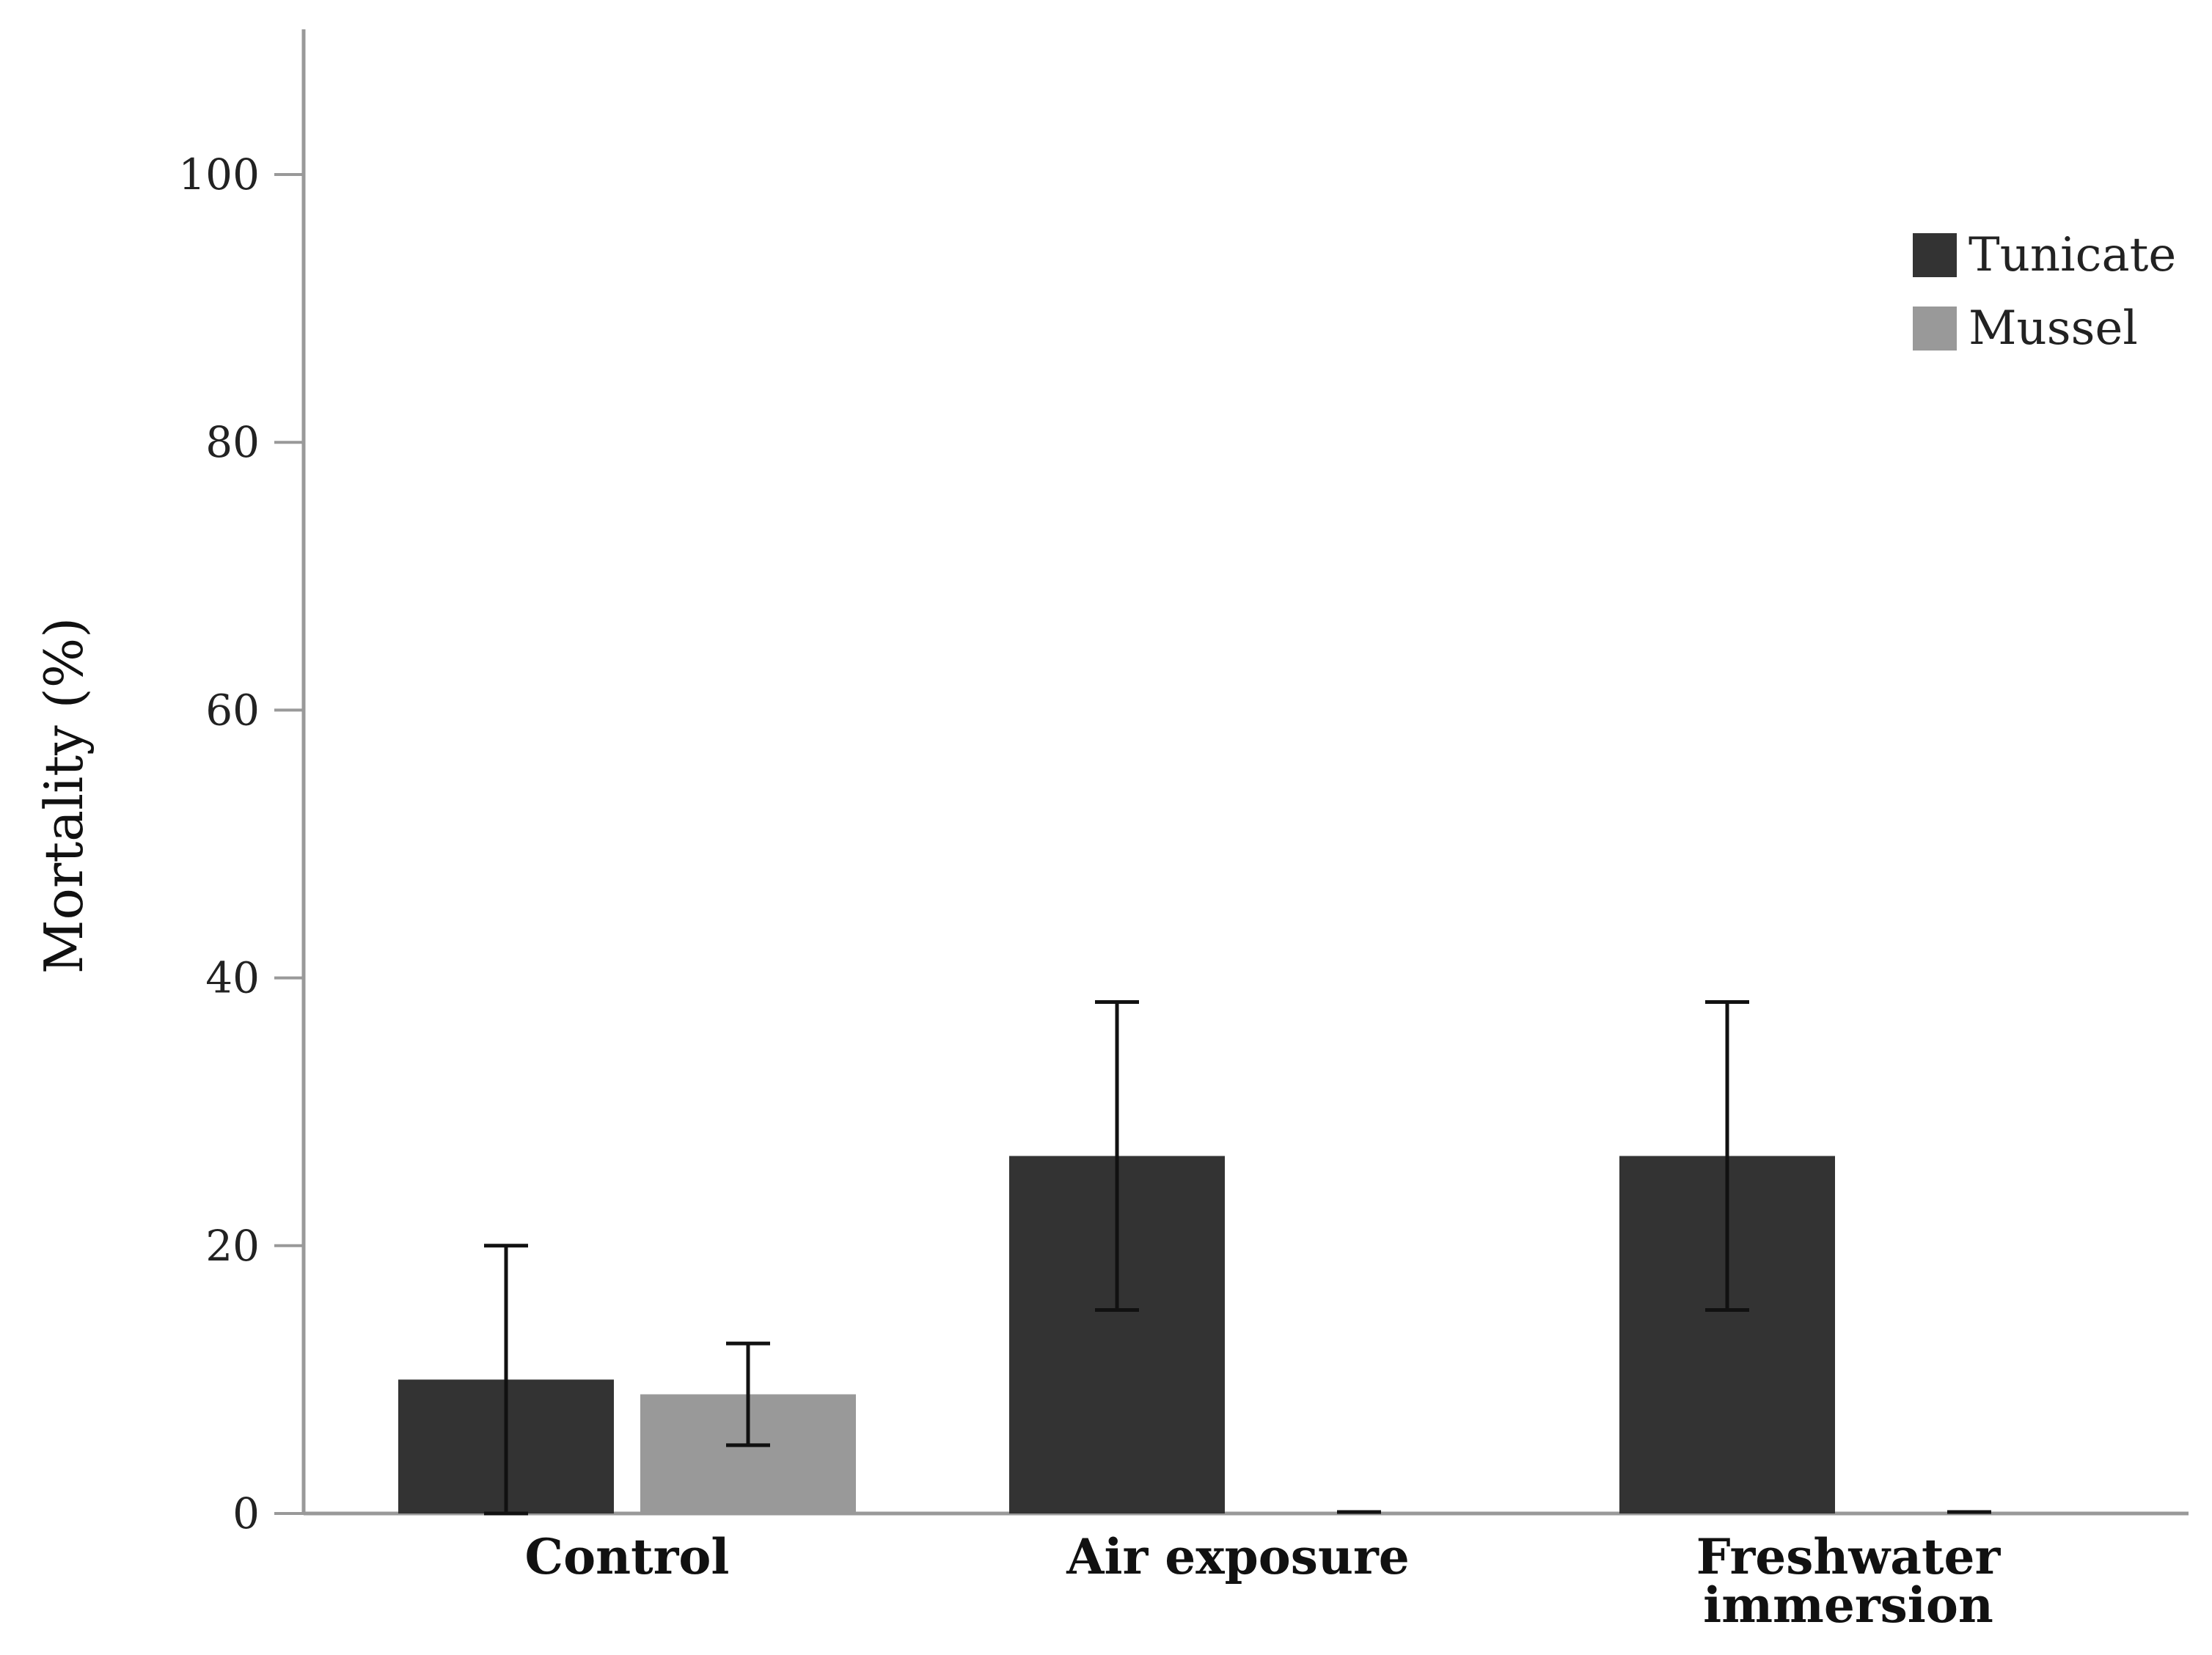 Image resolution: width=2212 pixels, height=1655 pixels. Describe the element at coordinates (219, 174) in the screenshot. I see `y-tick-label: 100` at that location.